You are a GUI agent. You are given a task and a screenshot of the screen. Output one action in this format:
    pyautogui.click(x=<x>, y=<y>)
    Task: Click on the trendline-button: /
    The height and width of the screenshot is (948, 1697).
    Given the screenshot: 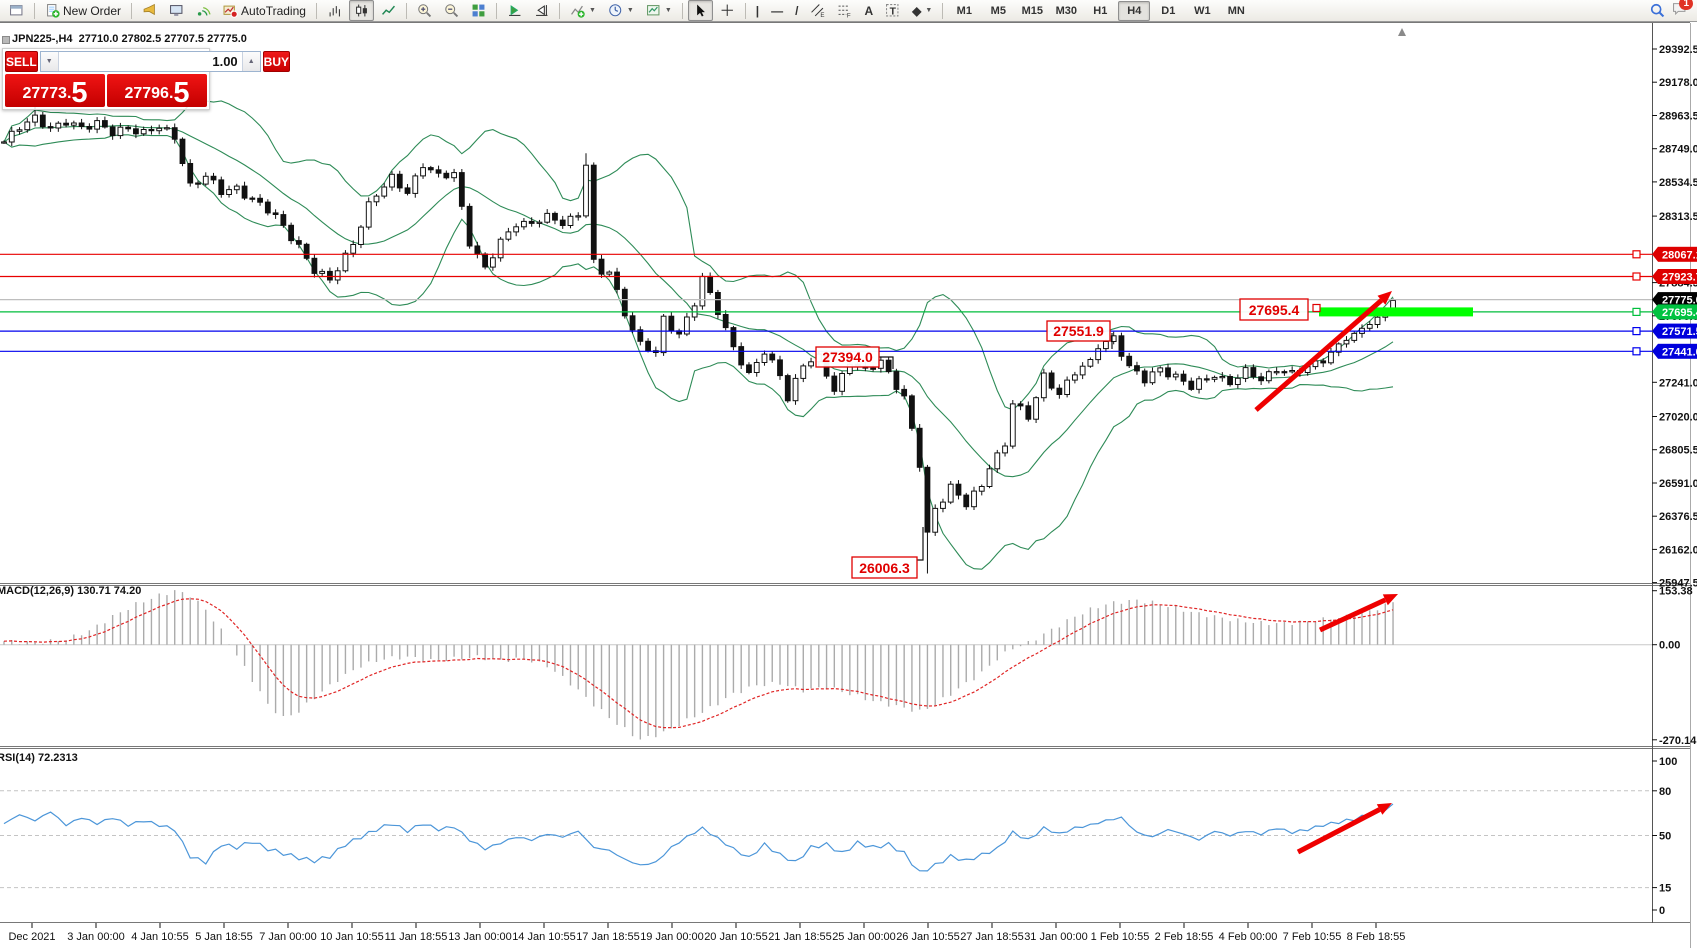 What is the action you would take?
    pyautogui.click(x=796, y=10)
    